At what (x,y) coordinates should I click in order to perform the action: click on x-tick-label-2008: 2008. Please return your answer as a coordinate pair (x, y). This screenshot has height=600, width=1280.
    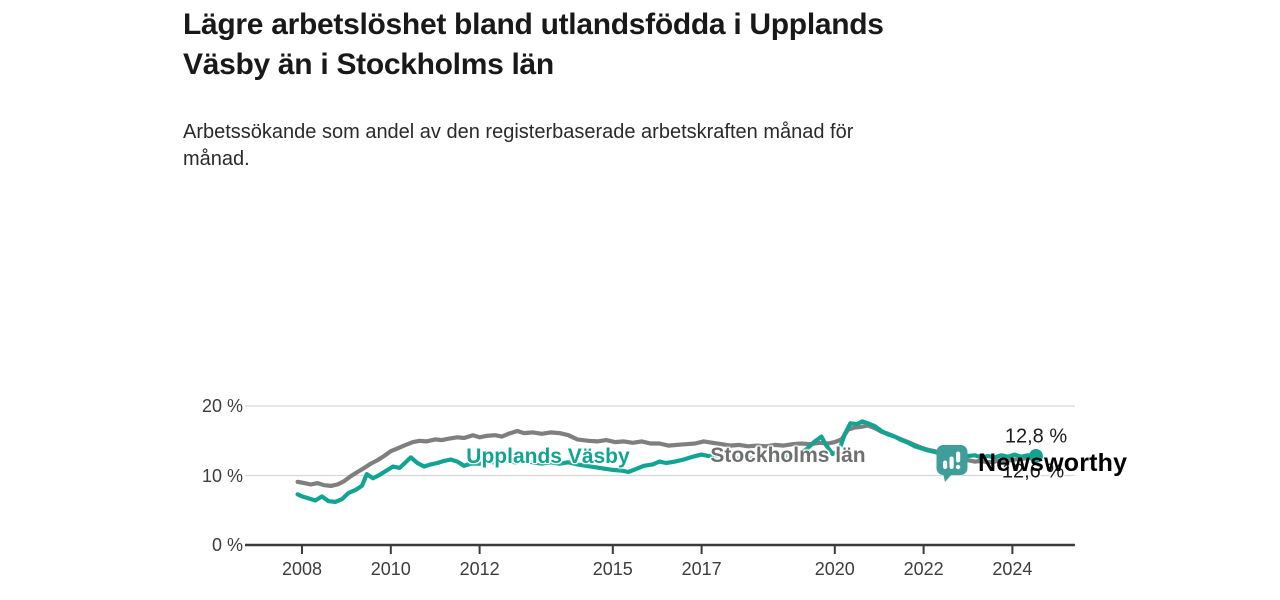
    Looking at the image, I should click on (302, 569).